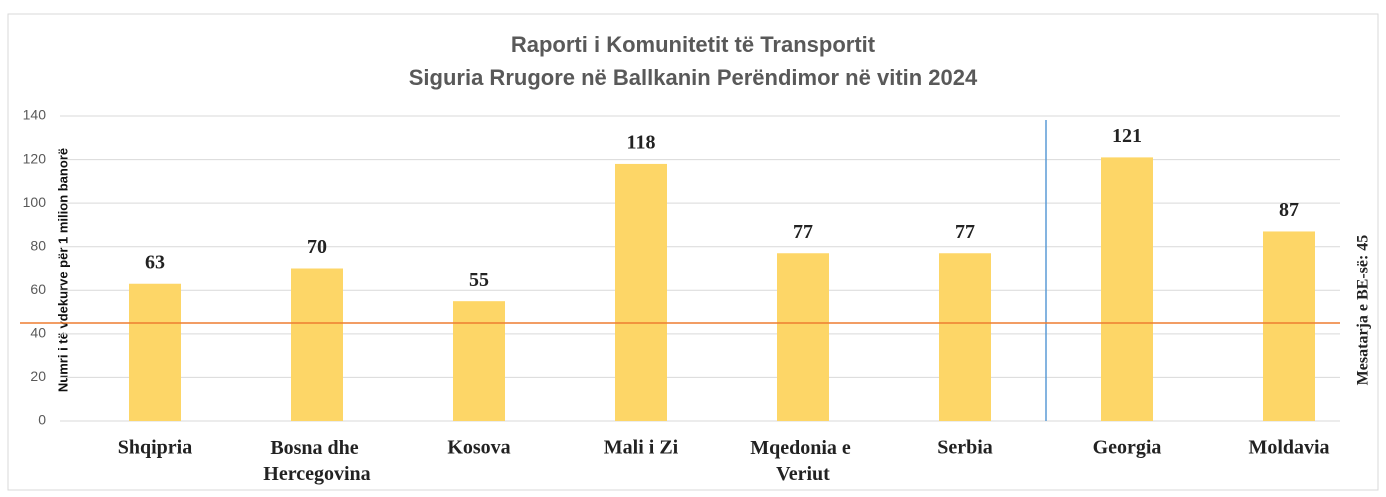 Image resolution: width=1386 pixels, height=497 pixels. What do you see at coordinates (38, 333) in the screenshot?
I see `y-tick-label: 40` at bounding box center [38, 333].